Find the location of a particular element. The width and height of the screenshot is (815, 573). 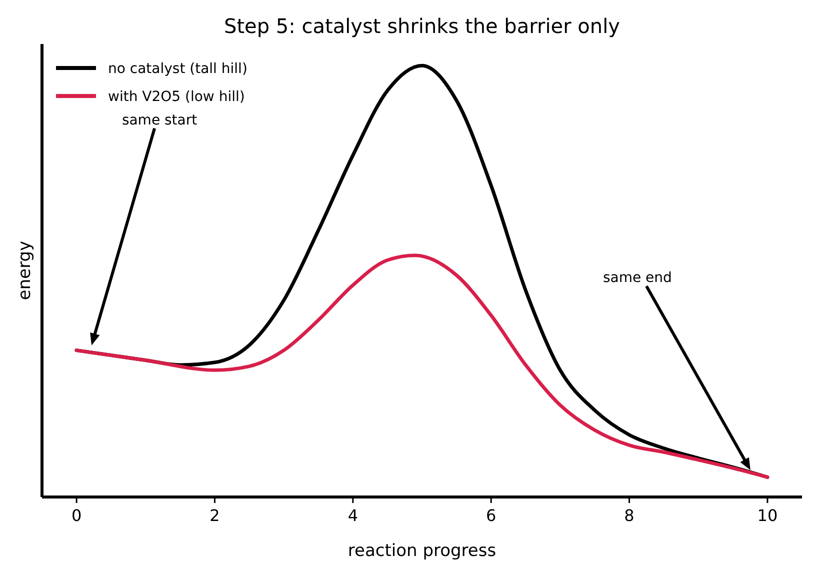

legend-label: no catalyst (tall hill) is located at coordinates (178, 69).